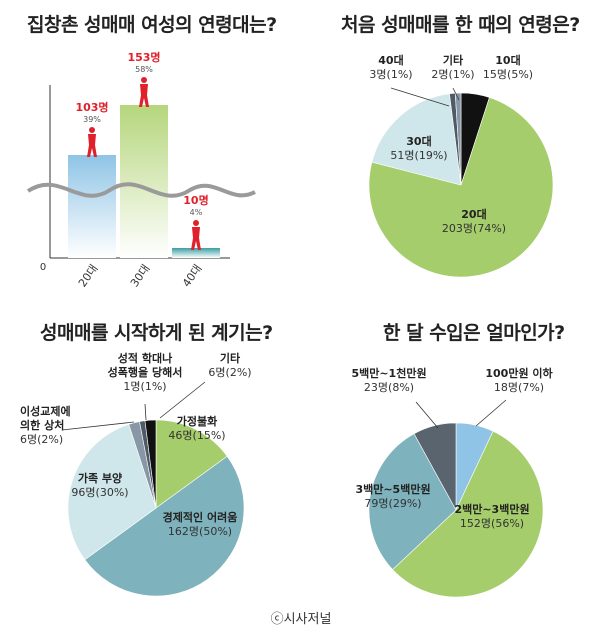  I want to click on slice-value-label: 162명(50%), so click(200, 531).